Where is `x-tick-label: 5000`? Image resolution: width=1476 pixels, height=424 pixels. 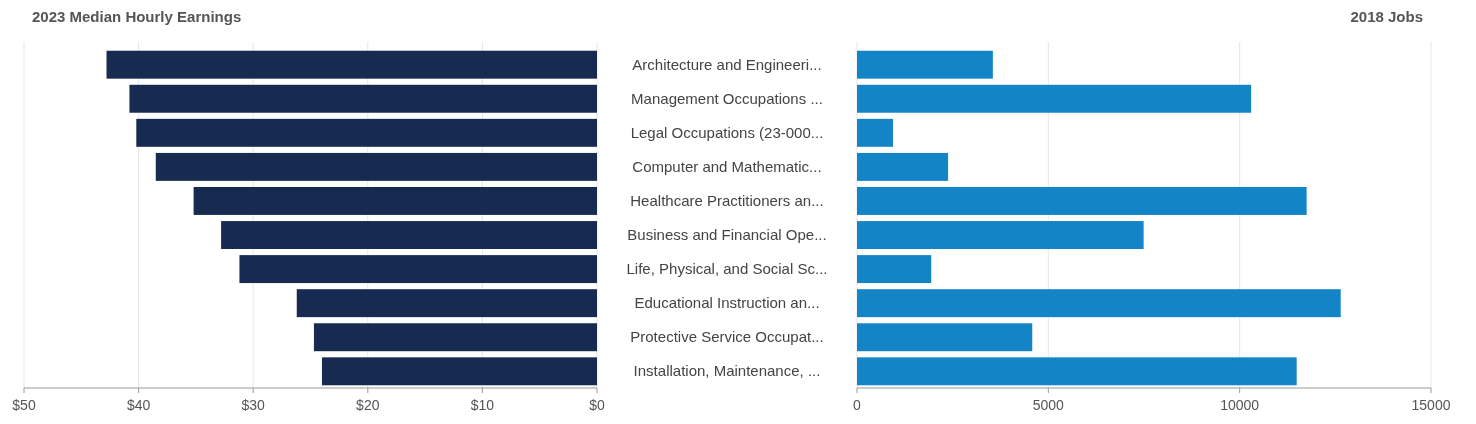 x-tick-label: 5000 is located at coordinates (1048, 405).